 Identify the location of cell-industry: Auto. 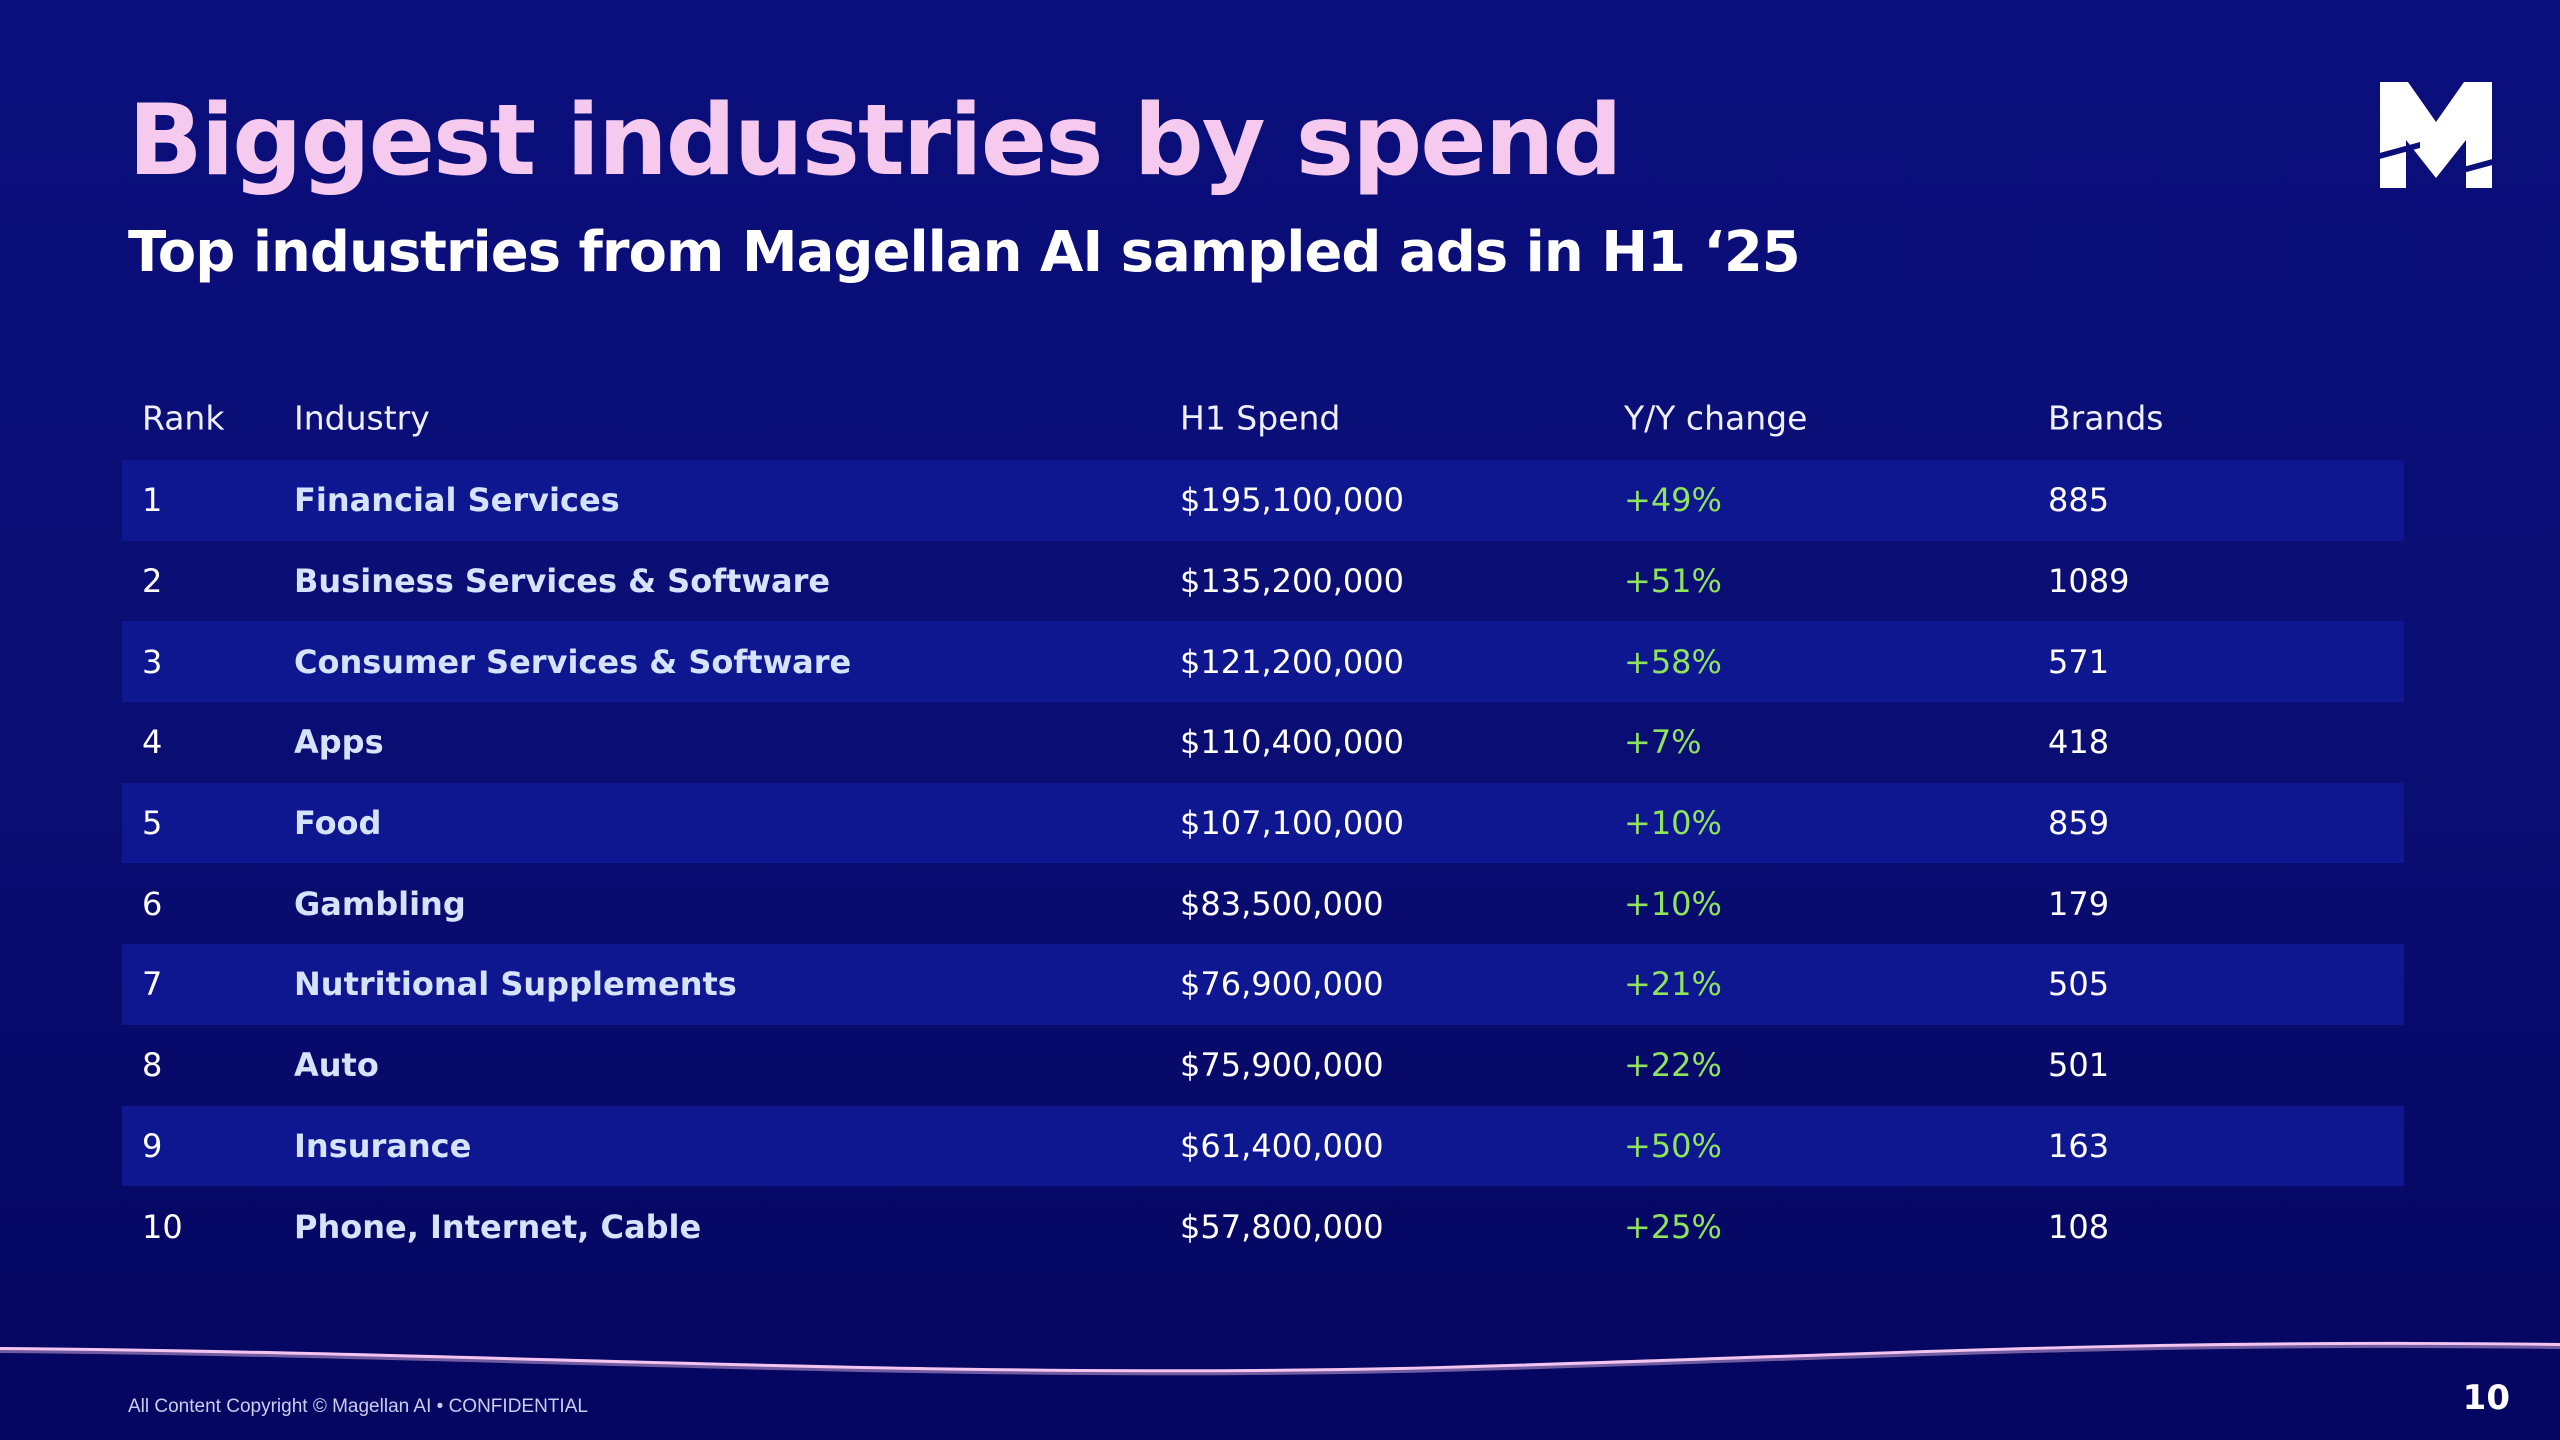
(336, 1065).